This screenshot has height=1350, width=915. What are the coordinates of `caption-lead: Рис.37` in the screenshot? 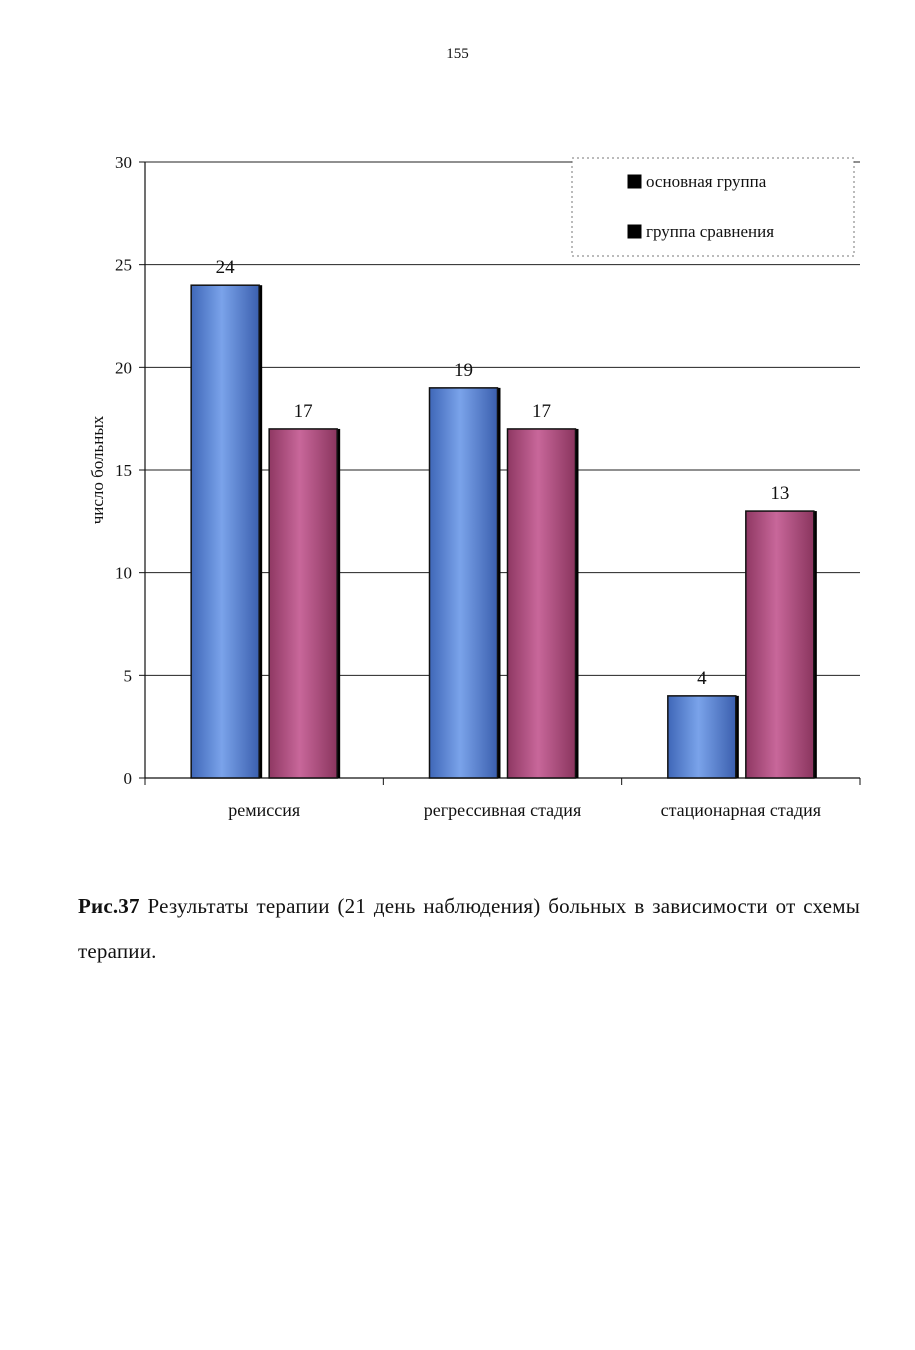 It's located at (109, 906).